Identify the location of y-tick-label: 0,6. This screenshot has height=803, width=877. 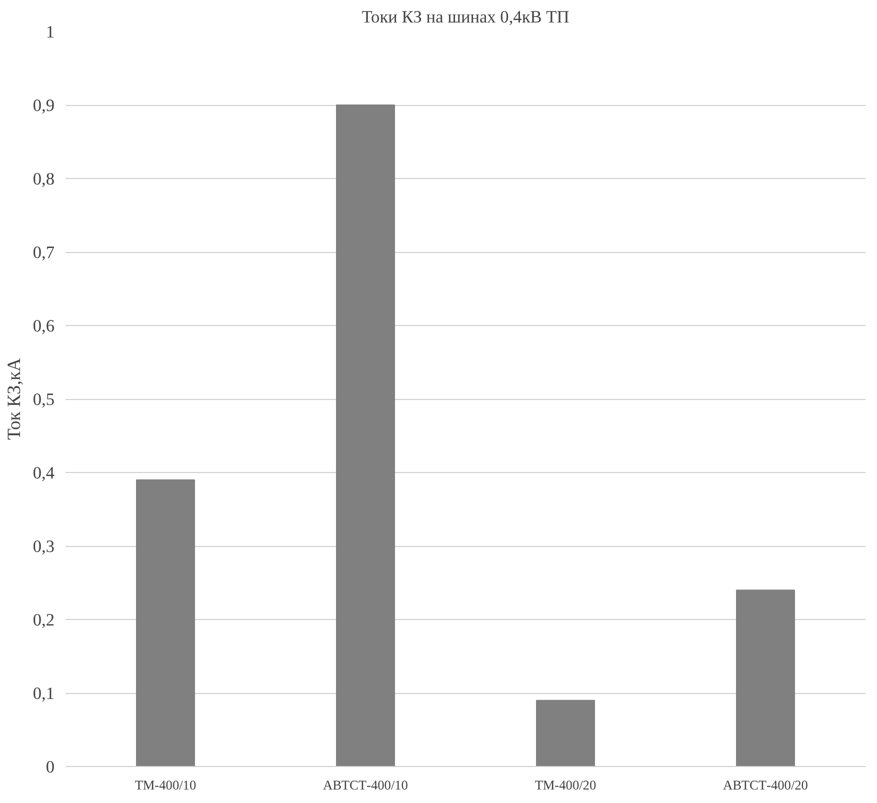
(43, 326).